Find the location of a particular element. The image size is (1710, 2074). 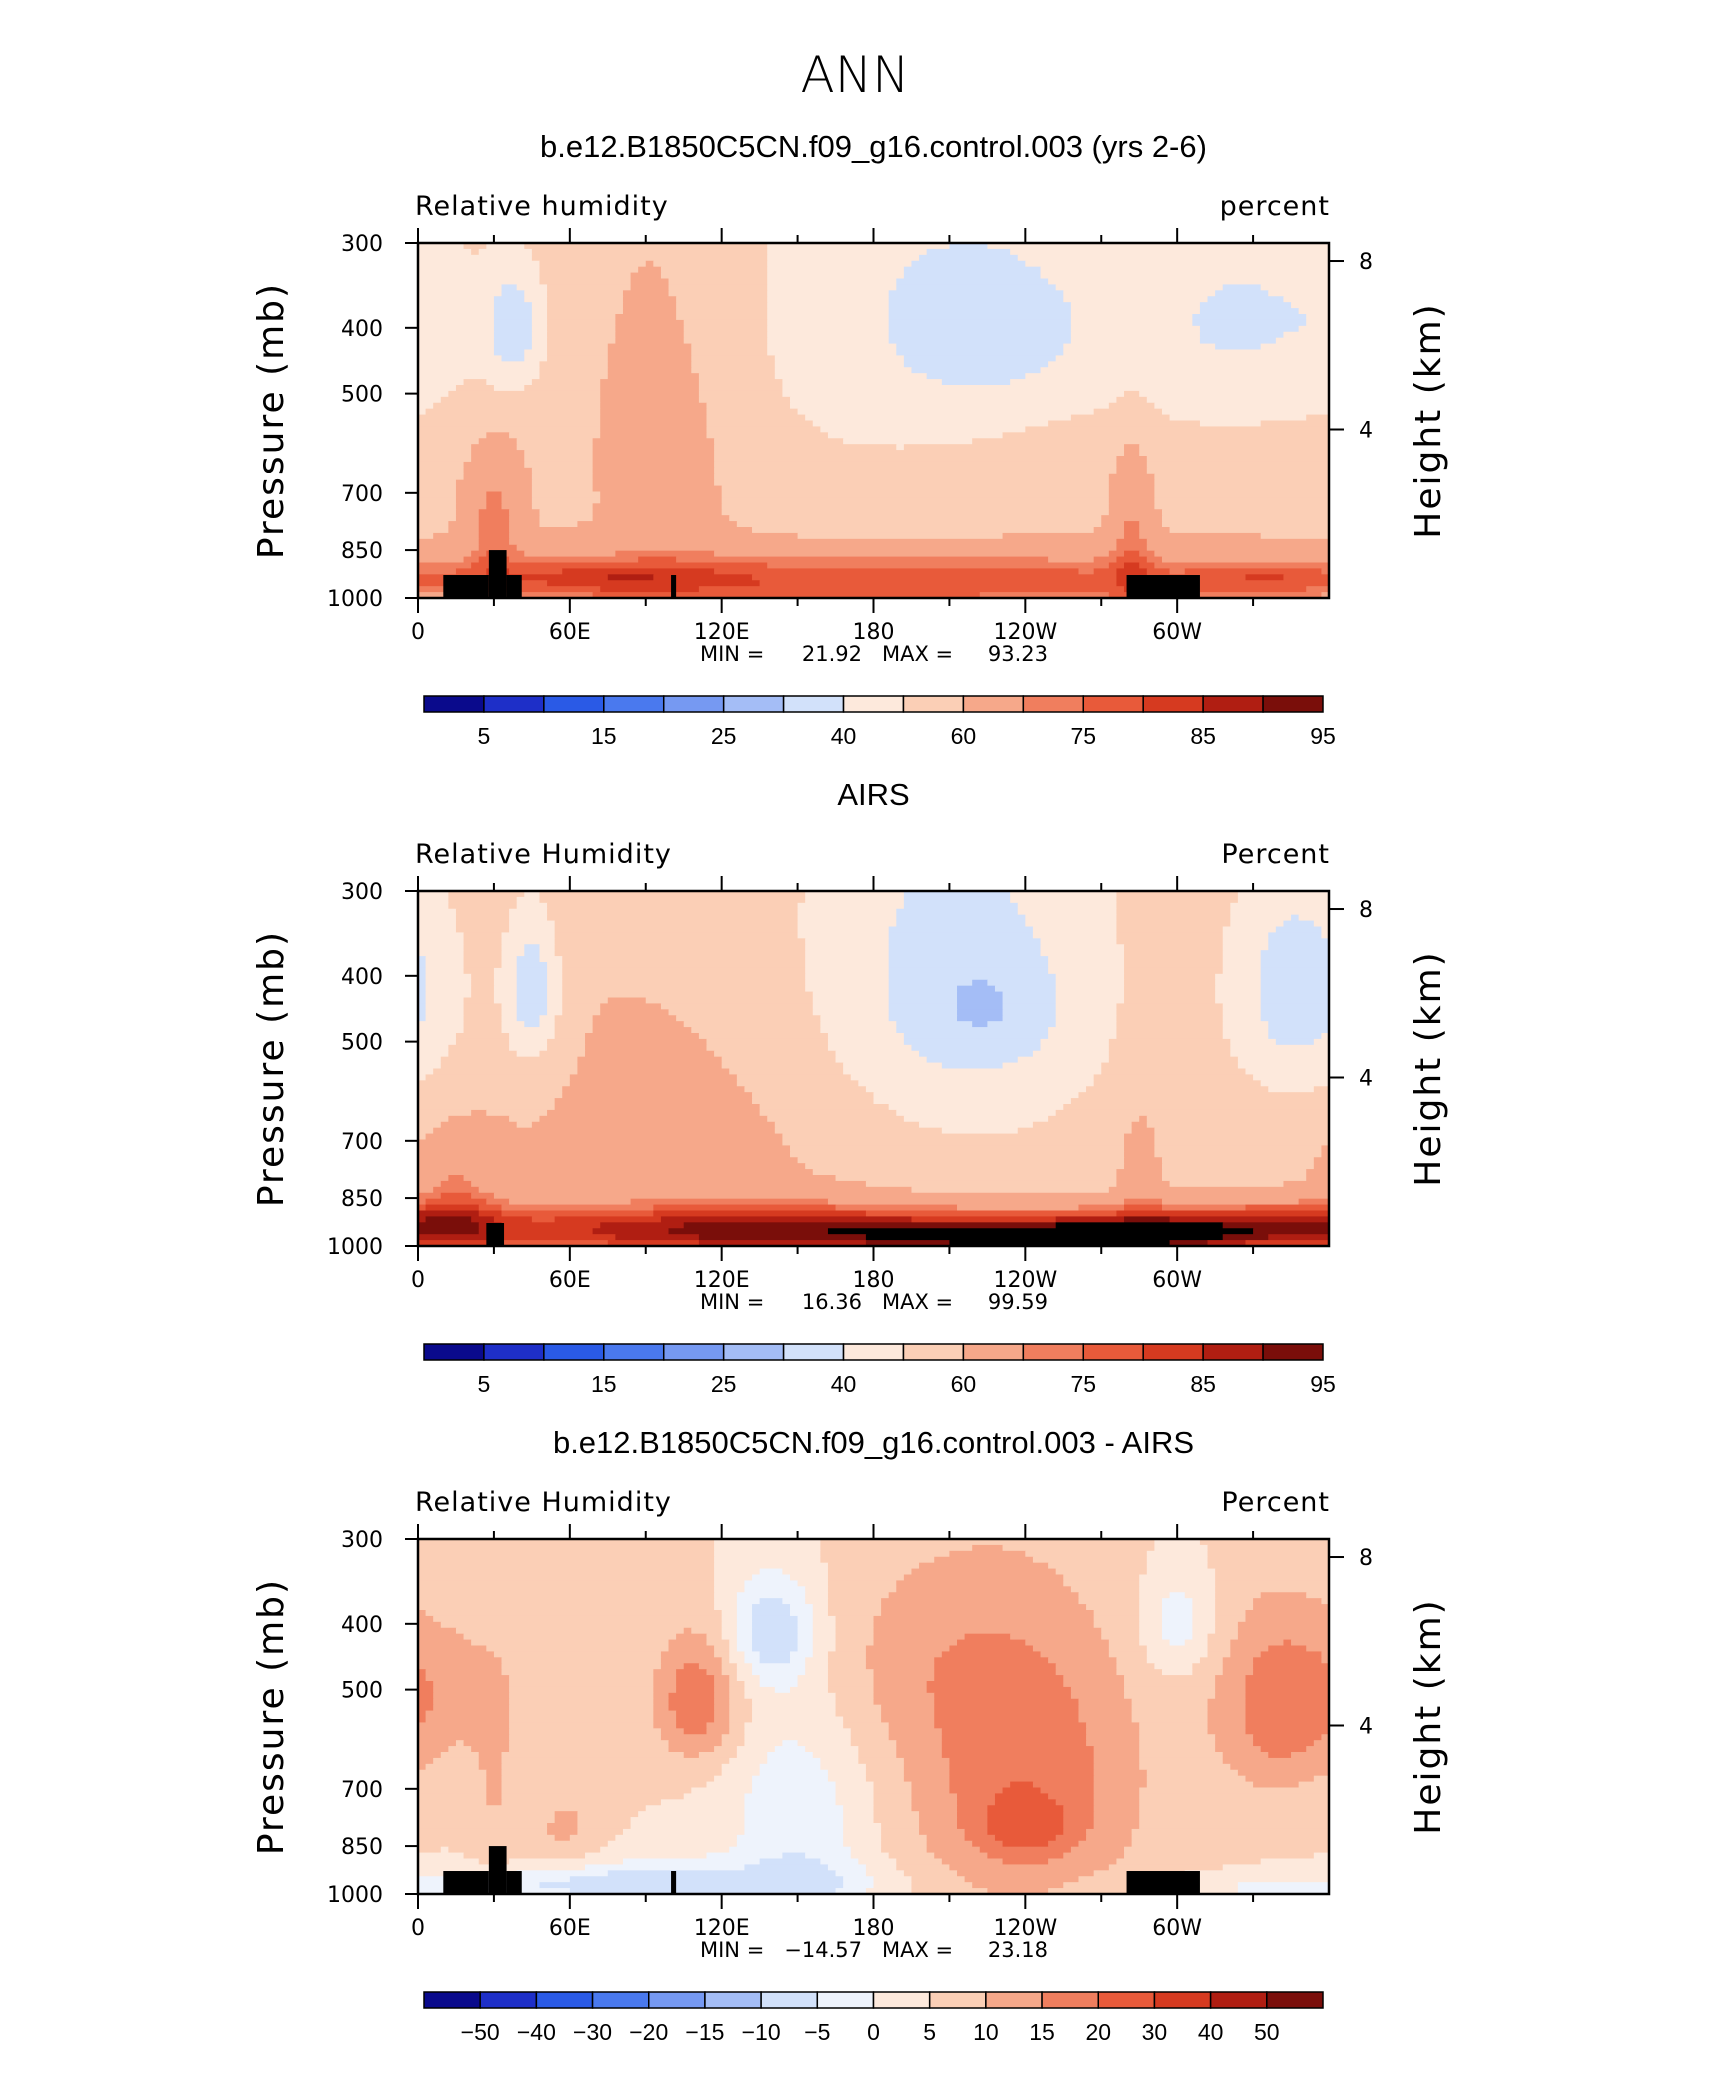

y-tick-label: 850 is located at coordinates (362, 1847).